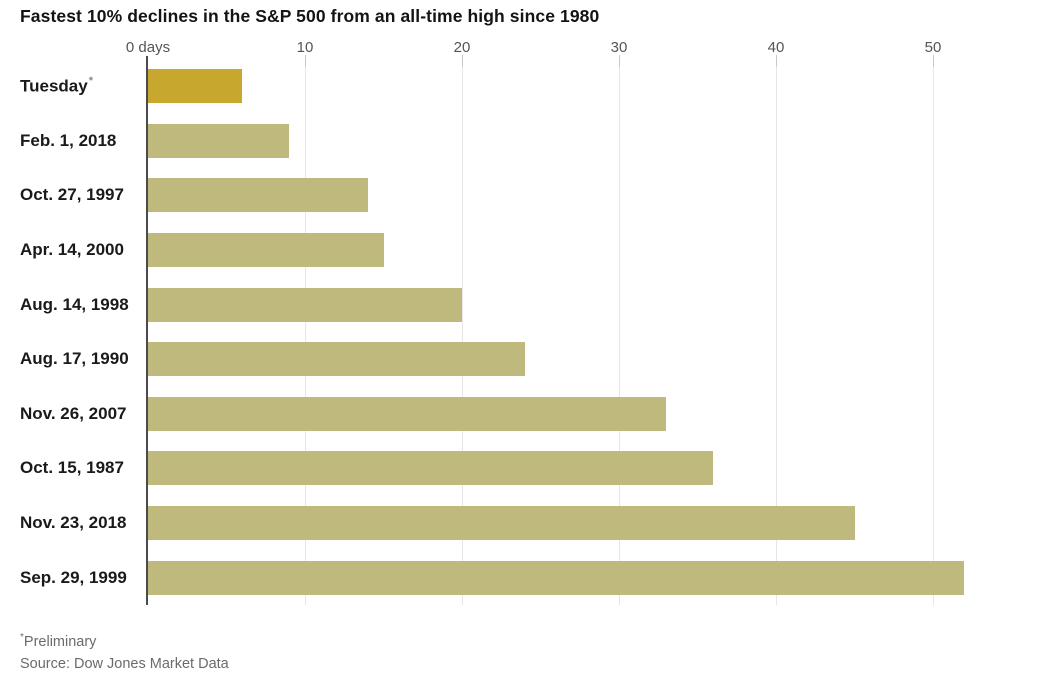 The width and height of the screenshot is (1050, 683). What do you see at coordinates (56, 85) in the screenshot?
I see `category-label: Tuesday*` at bounding box center [56, 85].